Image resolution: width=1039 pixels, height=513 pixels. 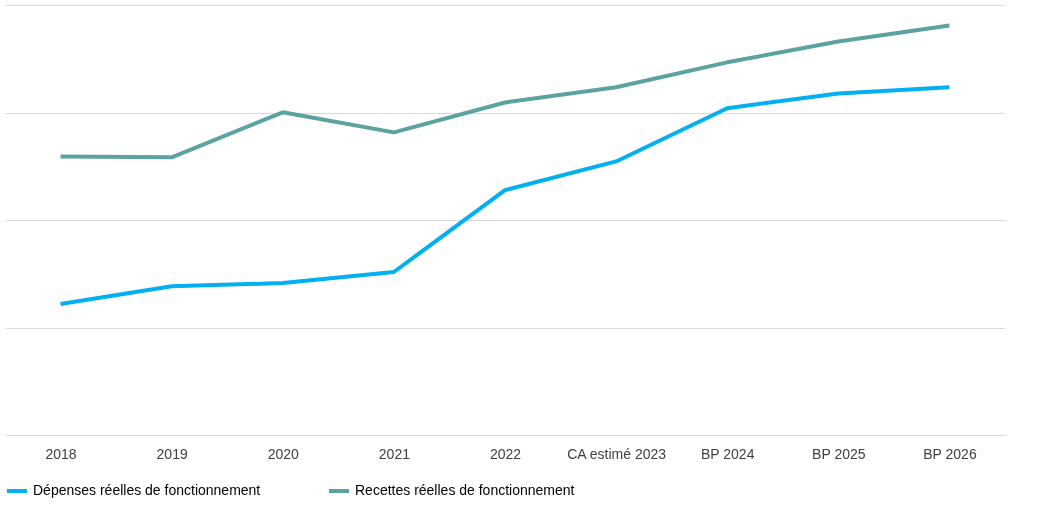 I want to click on x-tick-label: BP 2025, so click(x=839, y=453).